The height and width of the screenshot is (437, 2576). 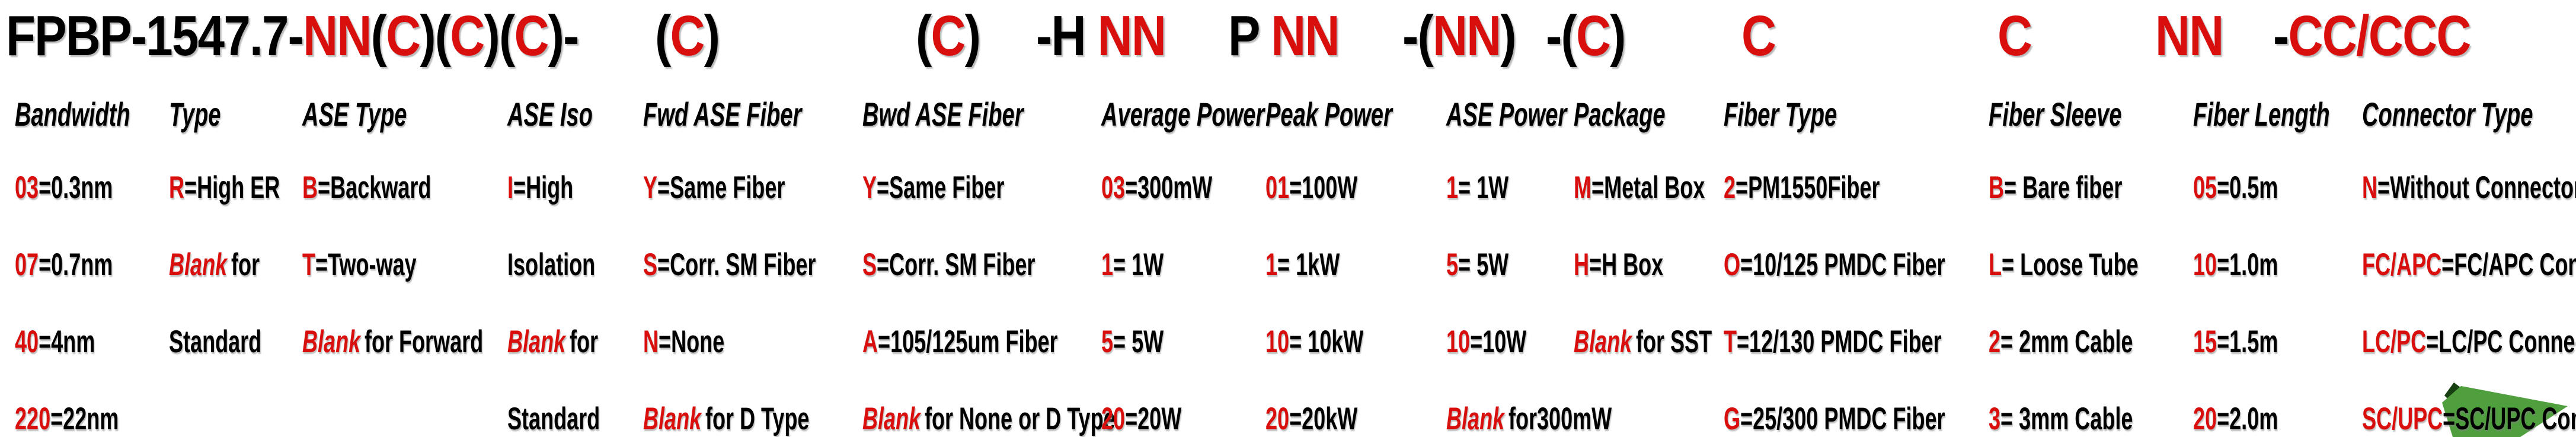 I want to click on code-token: M, so click(x=1583, y=187).